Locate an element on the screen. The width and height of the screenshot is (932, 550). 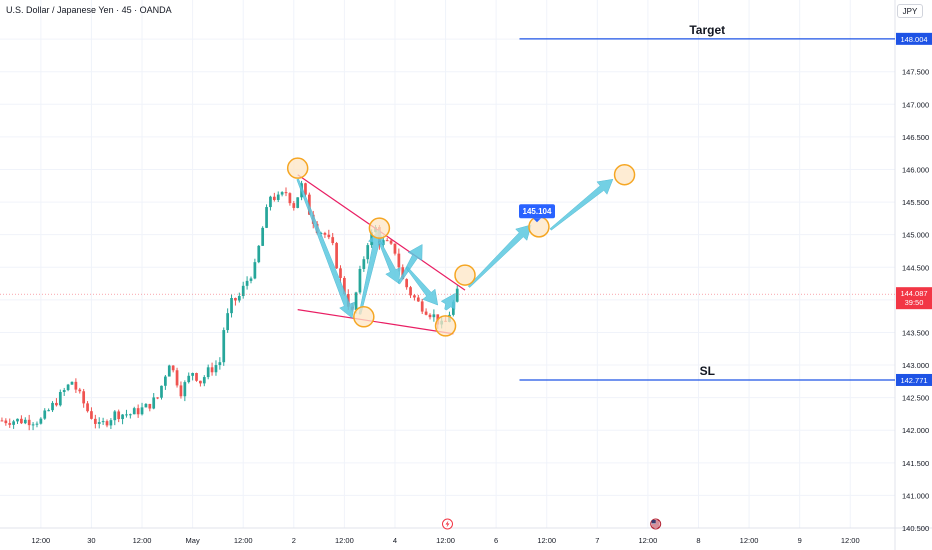
price-callout is located at coordinates (537, 211).